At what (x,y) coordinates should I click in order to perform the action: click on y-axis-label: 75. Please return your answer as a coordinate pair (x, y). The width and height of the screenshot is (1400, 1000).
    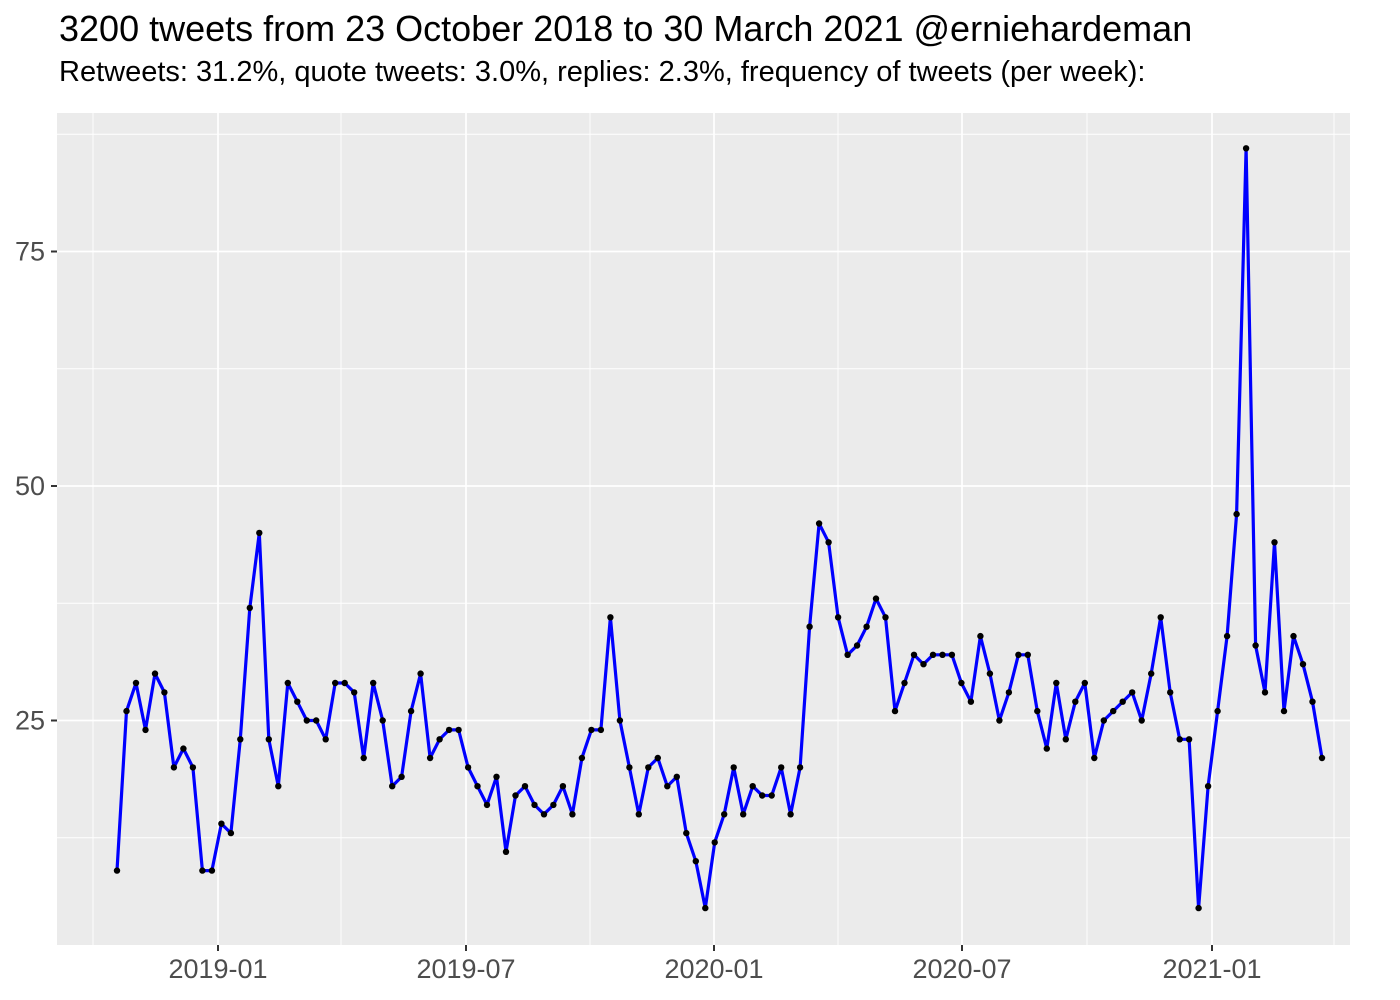
    Looking at the image, I should click on (30, 252).